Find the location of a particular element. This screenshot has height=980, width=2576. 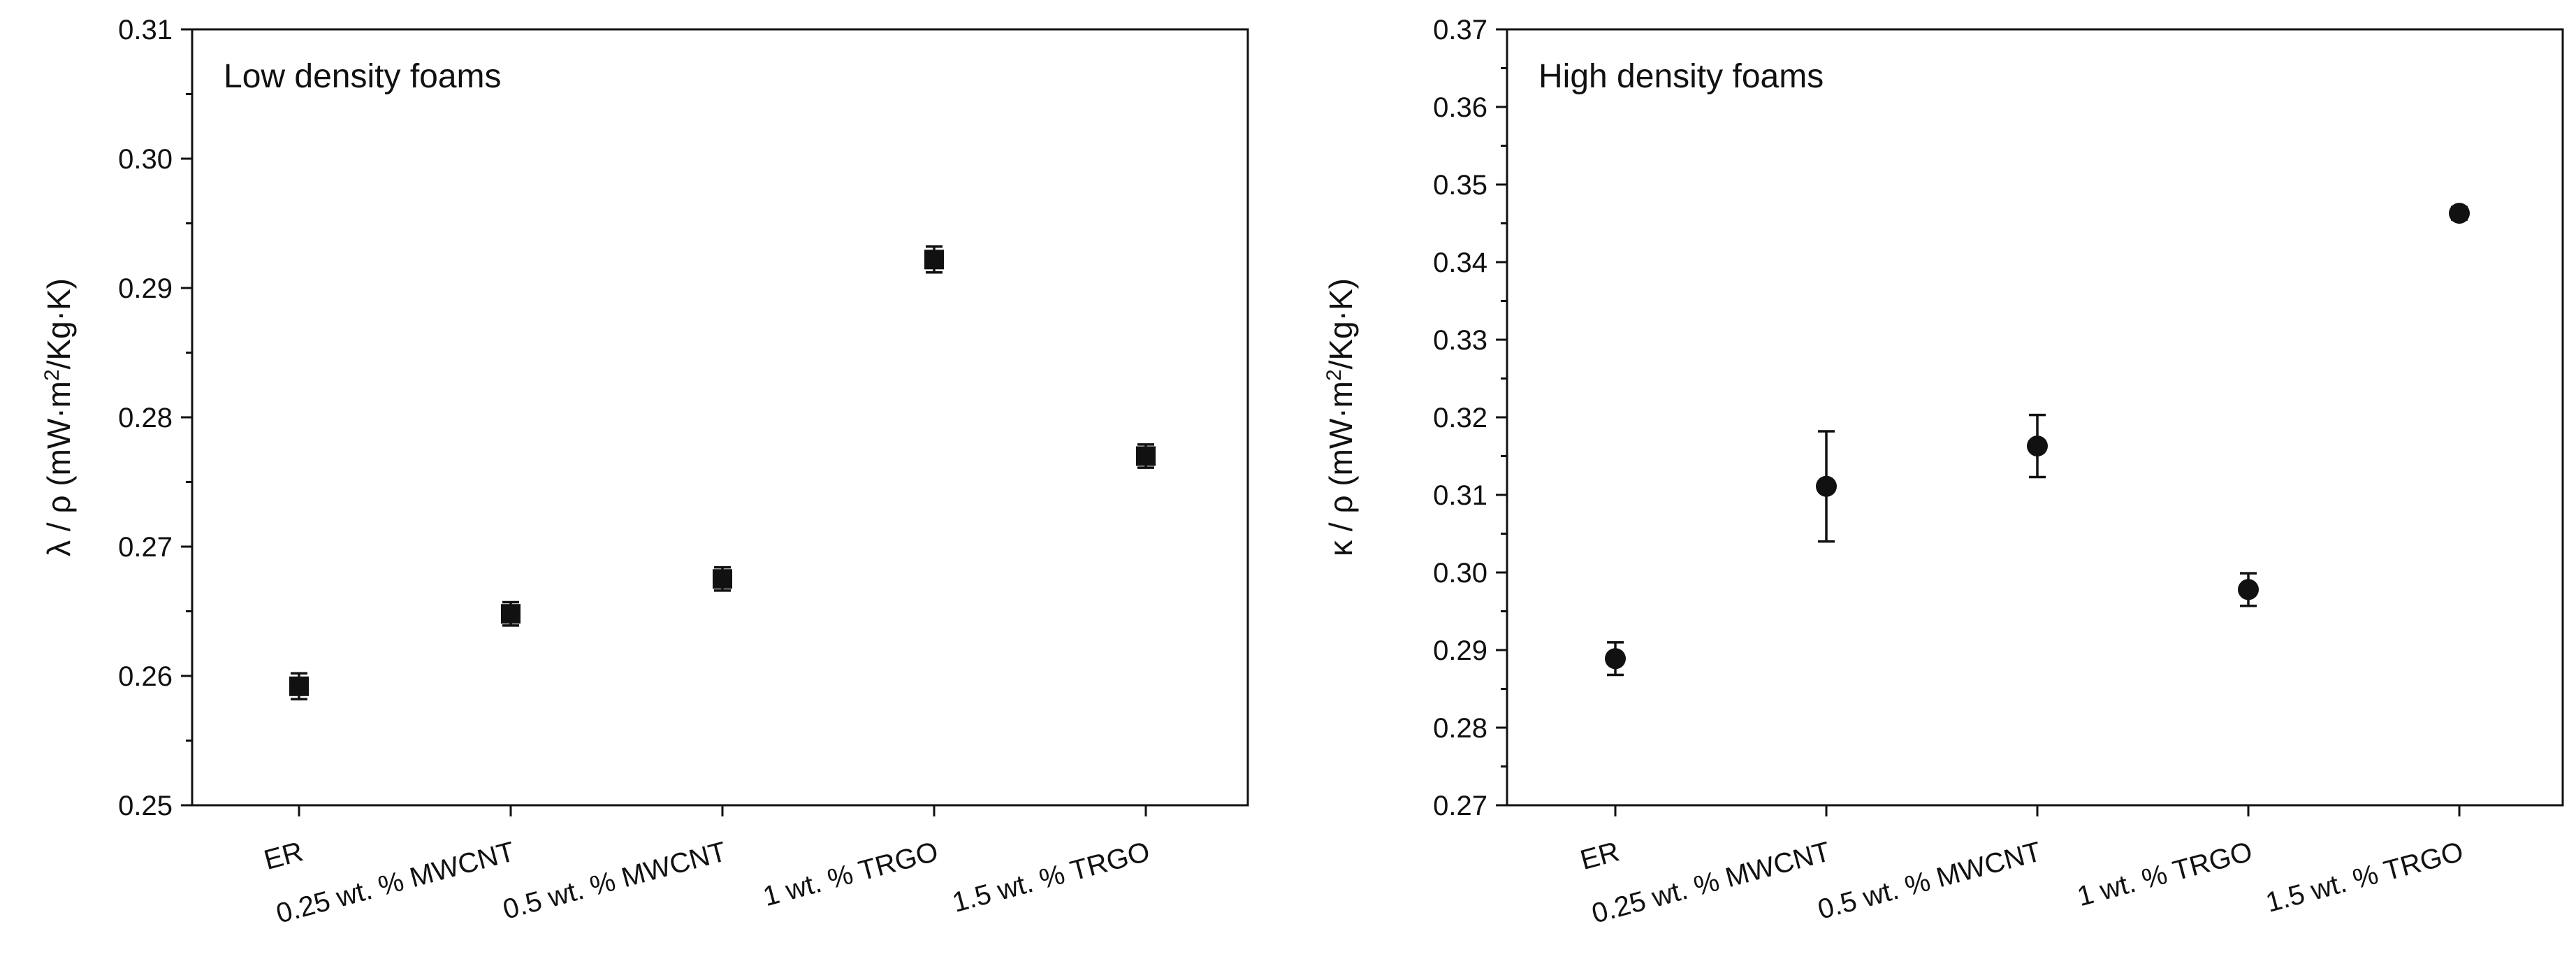

y-axis-label: λ / ρ (mW·m2/Kg·K) is located at coordinates (59, 417).